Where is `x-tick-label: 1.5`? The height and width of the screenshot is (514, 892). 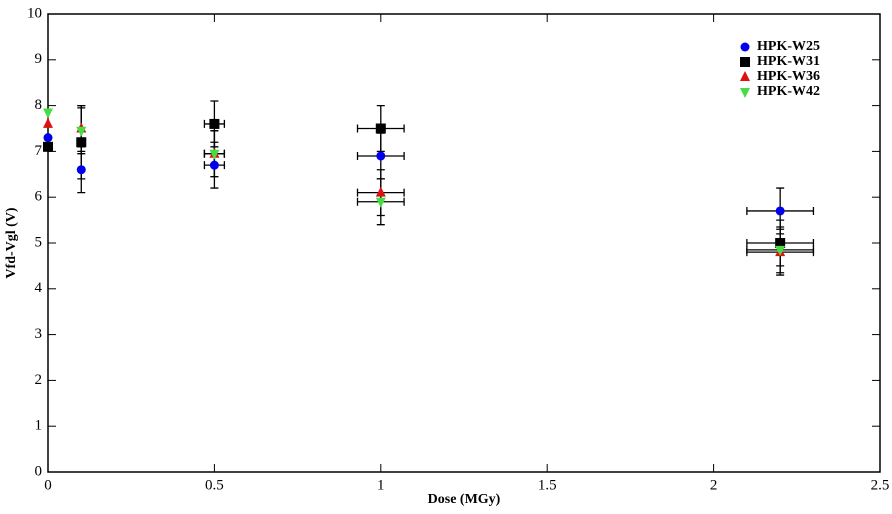 x-tick-label: 1.5 is located at coordinates (547, 485).